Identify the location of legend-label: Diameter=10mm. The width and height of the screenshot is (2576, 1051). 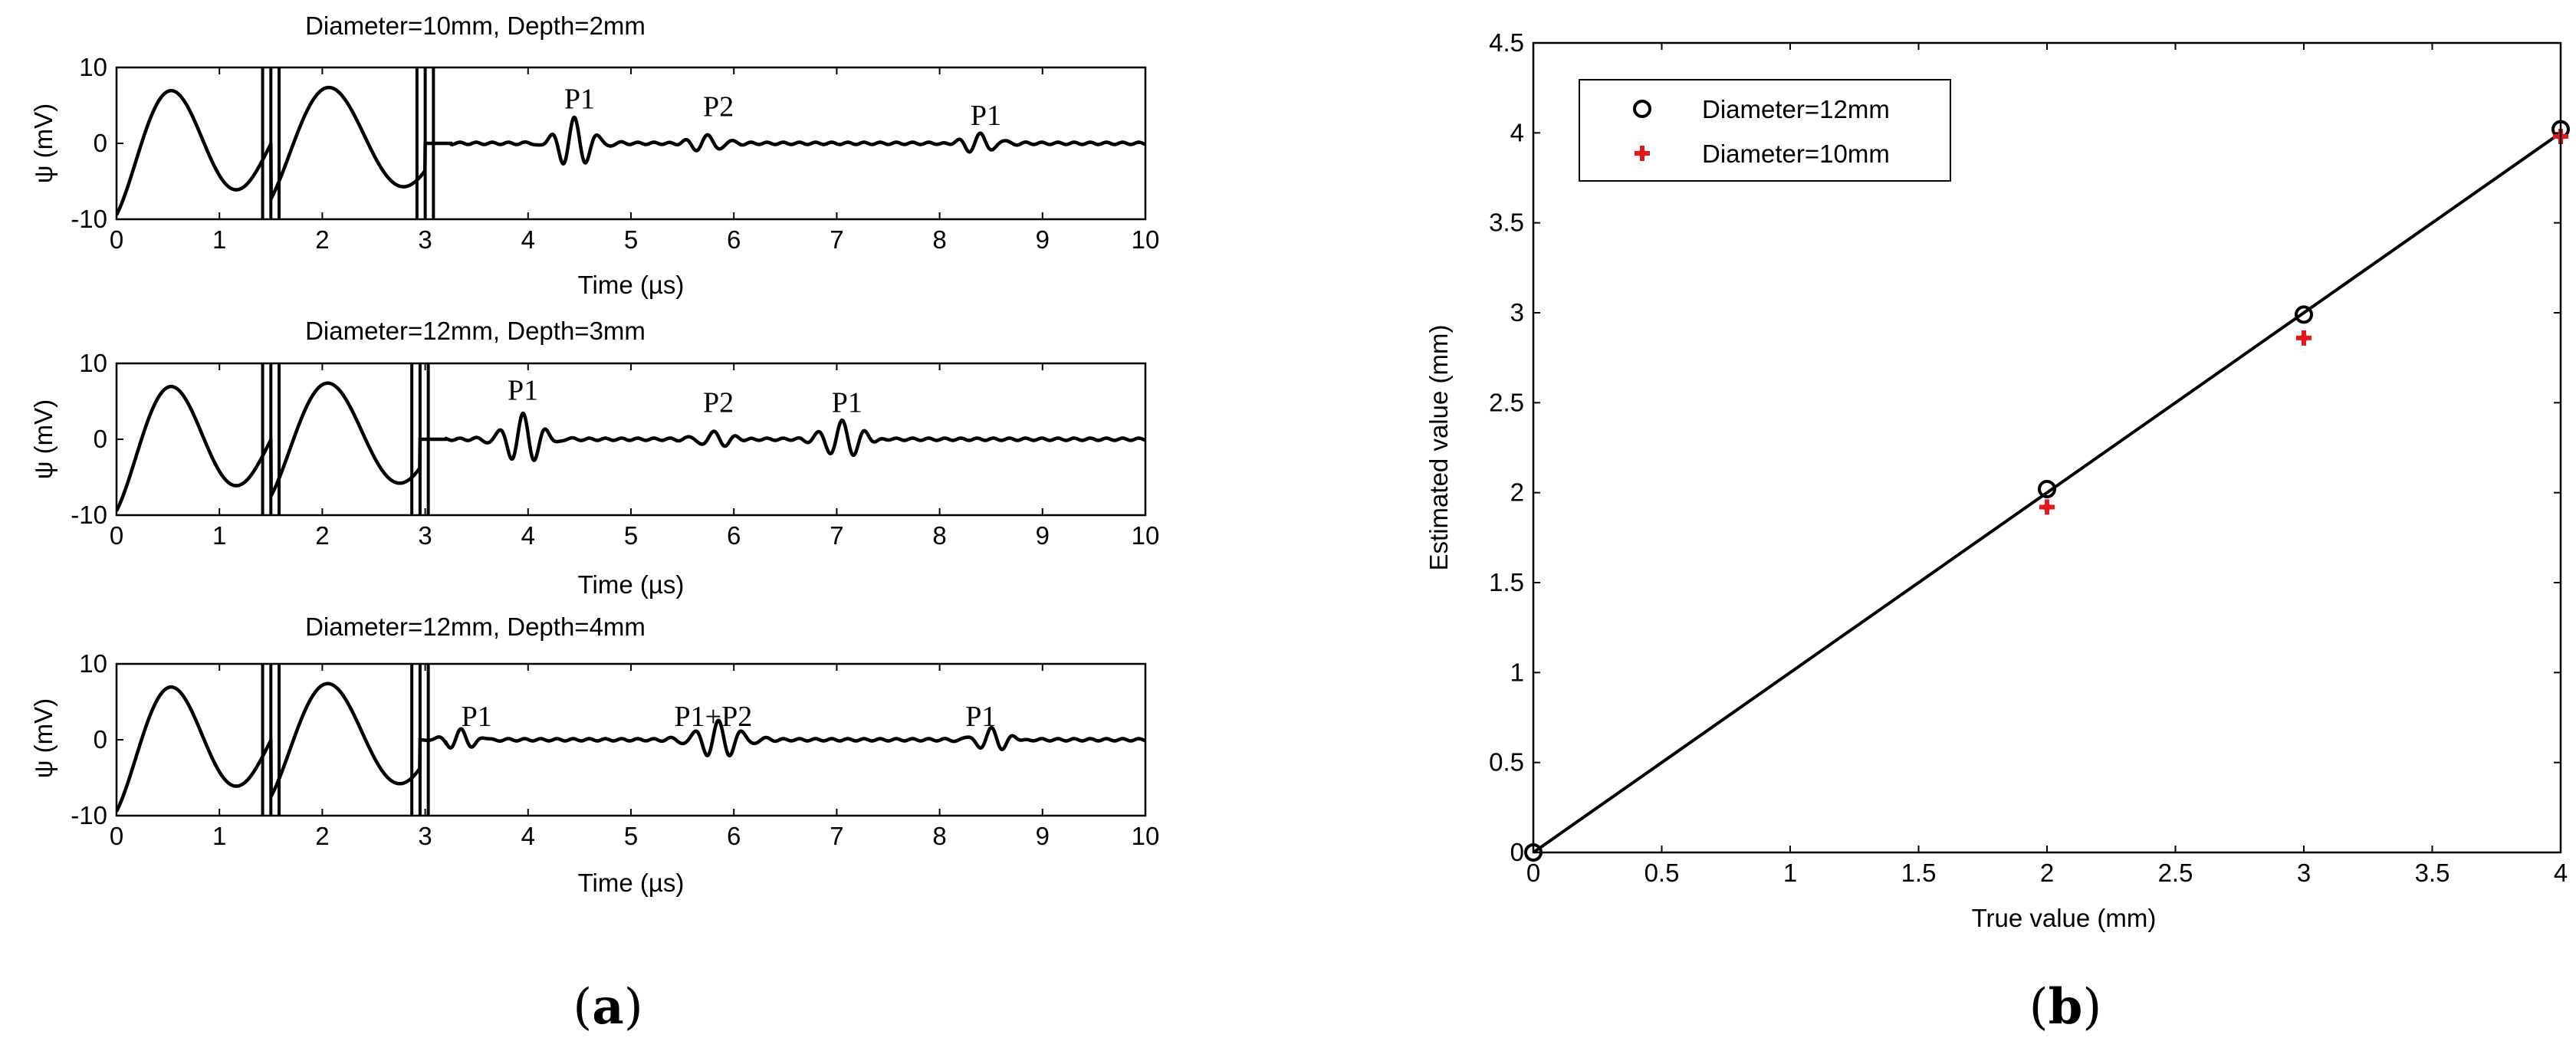
(1796, 154).